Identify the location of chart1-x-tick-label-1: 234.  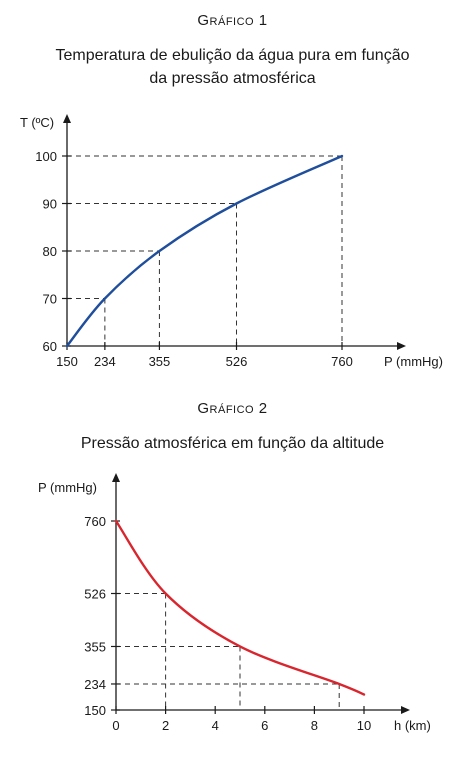
(105, 361).